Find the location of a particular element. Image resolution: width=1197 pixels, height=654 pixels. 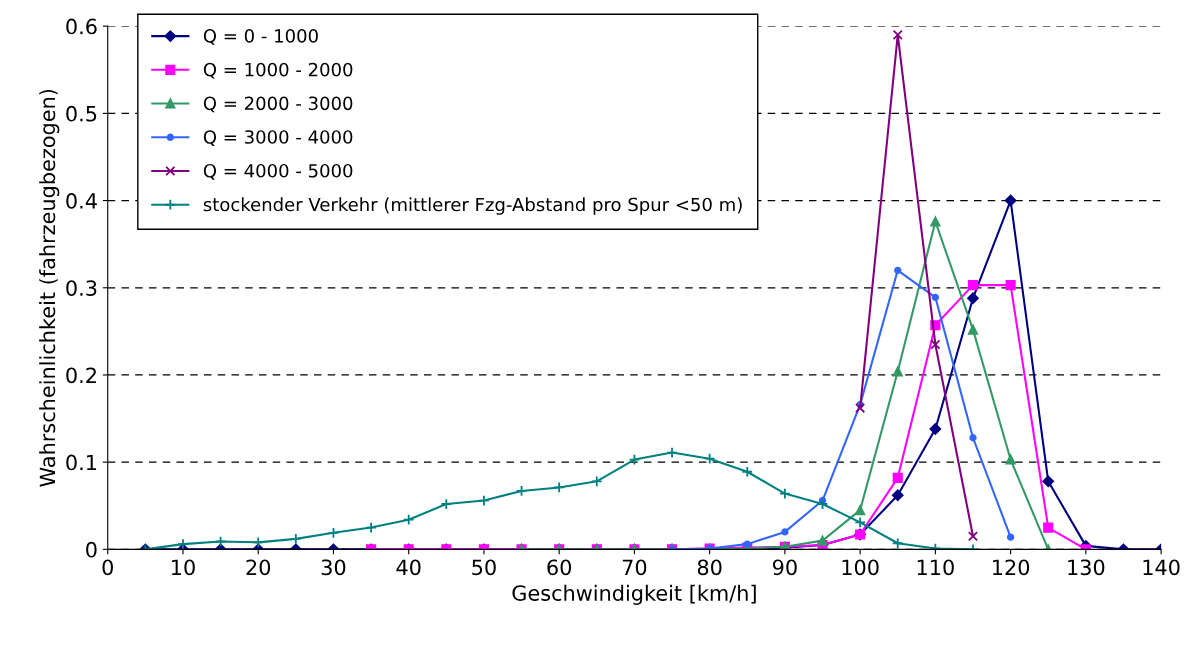

legend-label: Q = 0 - 1000 is located at coordinates (260, 37).